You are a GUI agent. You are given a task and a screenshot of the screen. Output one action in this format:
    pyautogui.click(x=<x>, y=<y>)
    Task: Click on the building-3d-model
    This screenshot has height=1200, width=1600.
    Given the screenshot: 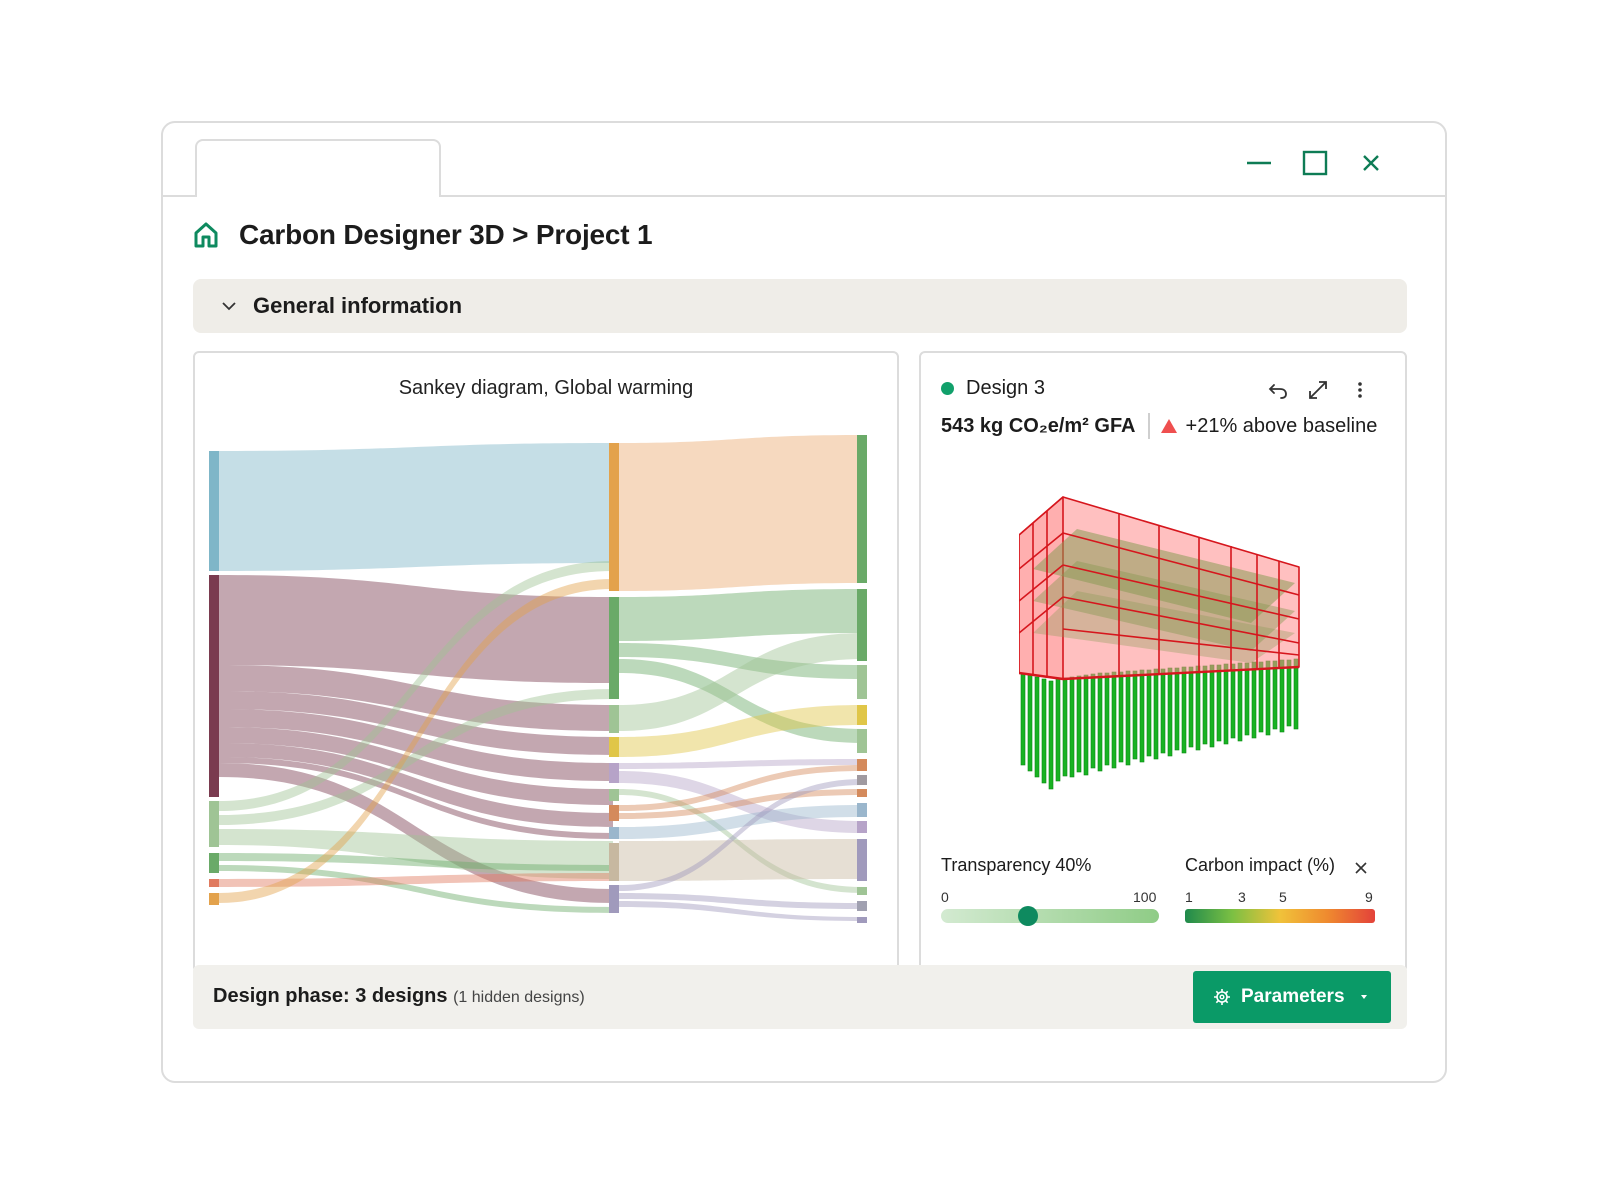 What is the action you would take?
    pyautogui.click(x=1164, y=658)
    